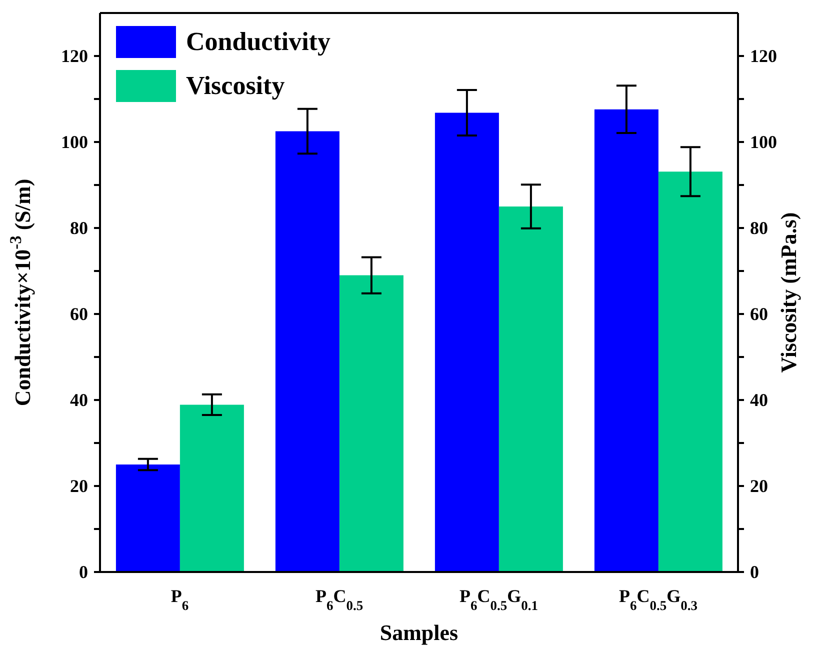 This screenshot has width=826, height=662. I want to click on y-tick-label: 120, so click(74, 56).